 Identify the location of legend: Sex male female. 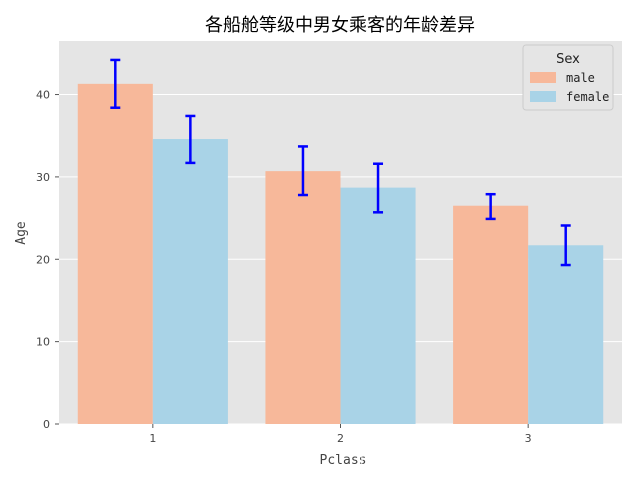
(568, 77).